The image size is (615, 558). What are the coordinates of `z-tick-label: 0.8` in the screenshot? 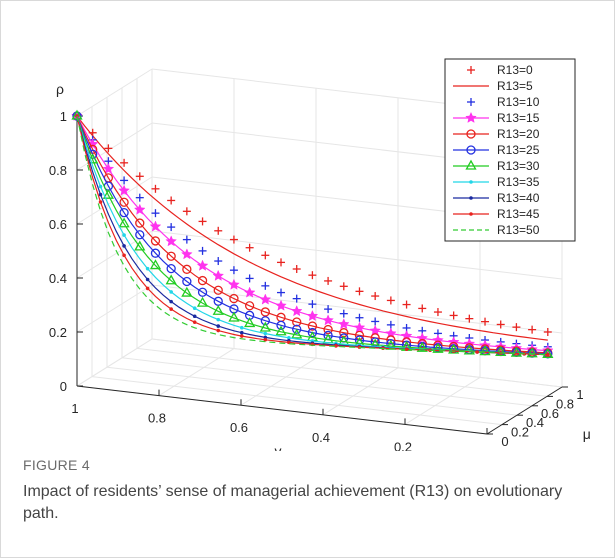 It's located at (58, 170).